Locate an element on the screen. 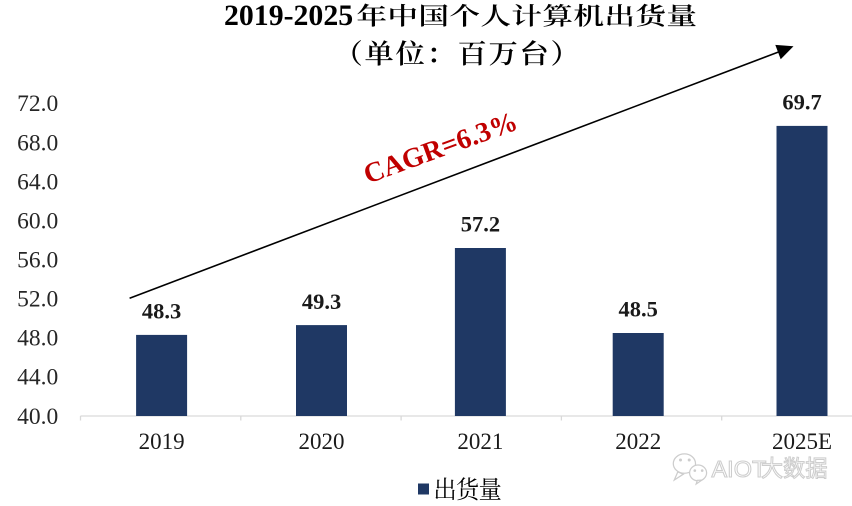 The image size is (852, 506). svg-text: 48.5 is located at coordinates (638, 309).